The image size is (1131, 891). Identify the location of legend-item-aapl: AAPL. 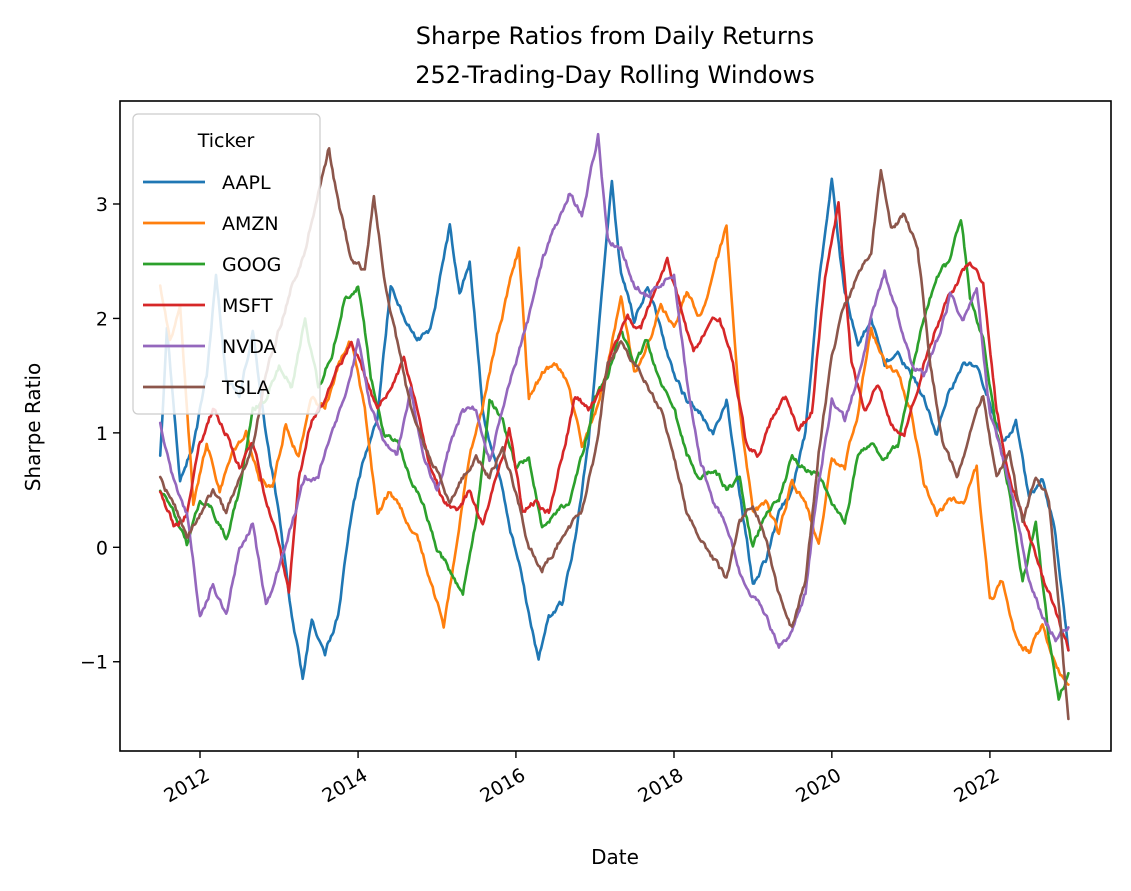
(207, 183).